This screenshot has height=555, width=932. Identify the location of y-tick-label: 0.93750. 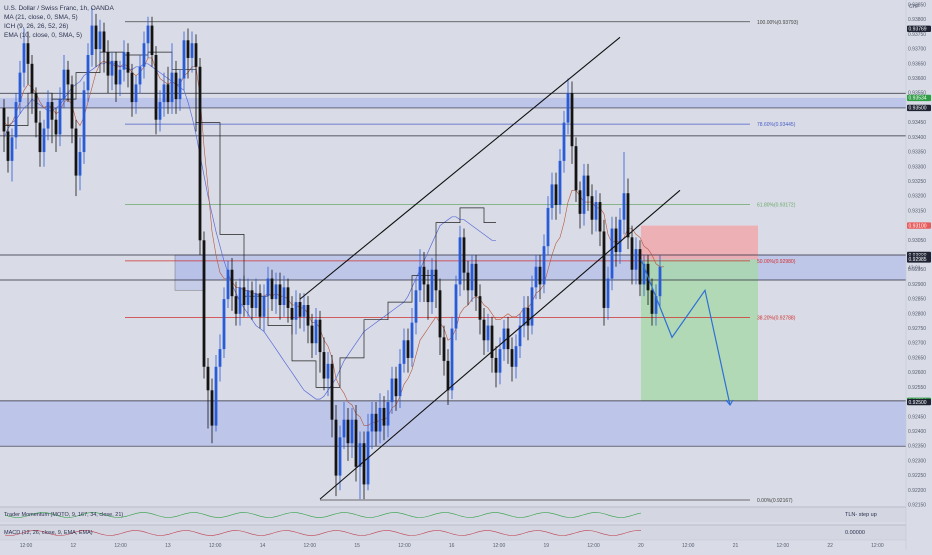
(917, 35).